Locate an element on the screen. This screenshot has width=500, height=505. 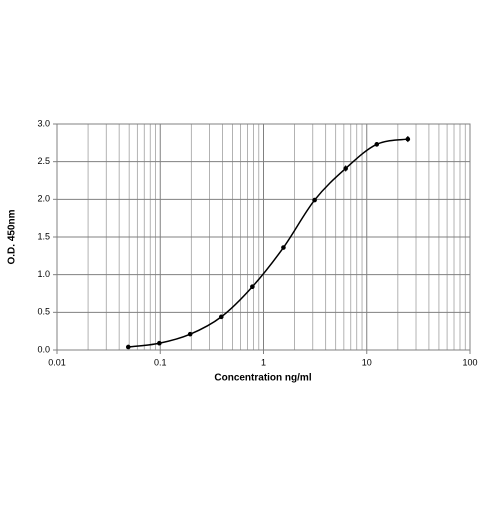
x-tick-label: 100 is located at coordinates (469, 362).